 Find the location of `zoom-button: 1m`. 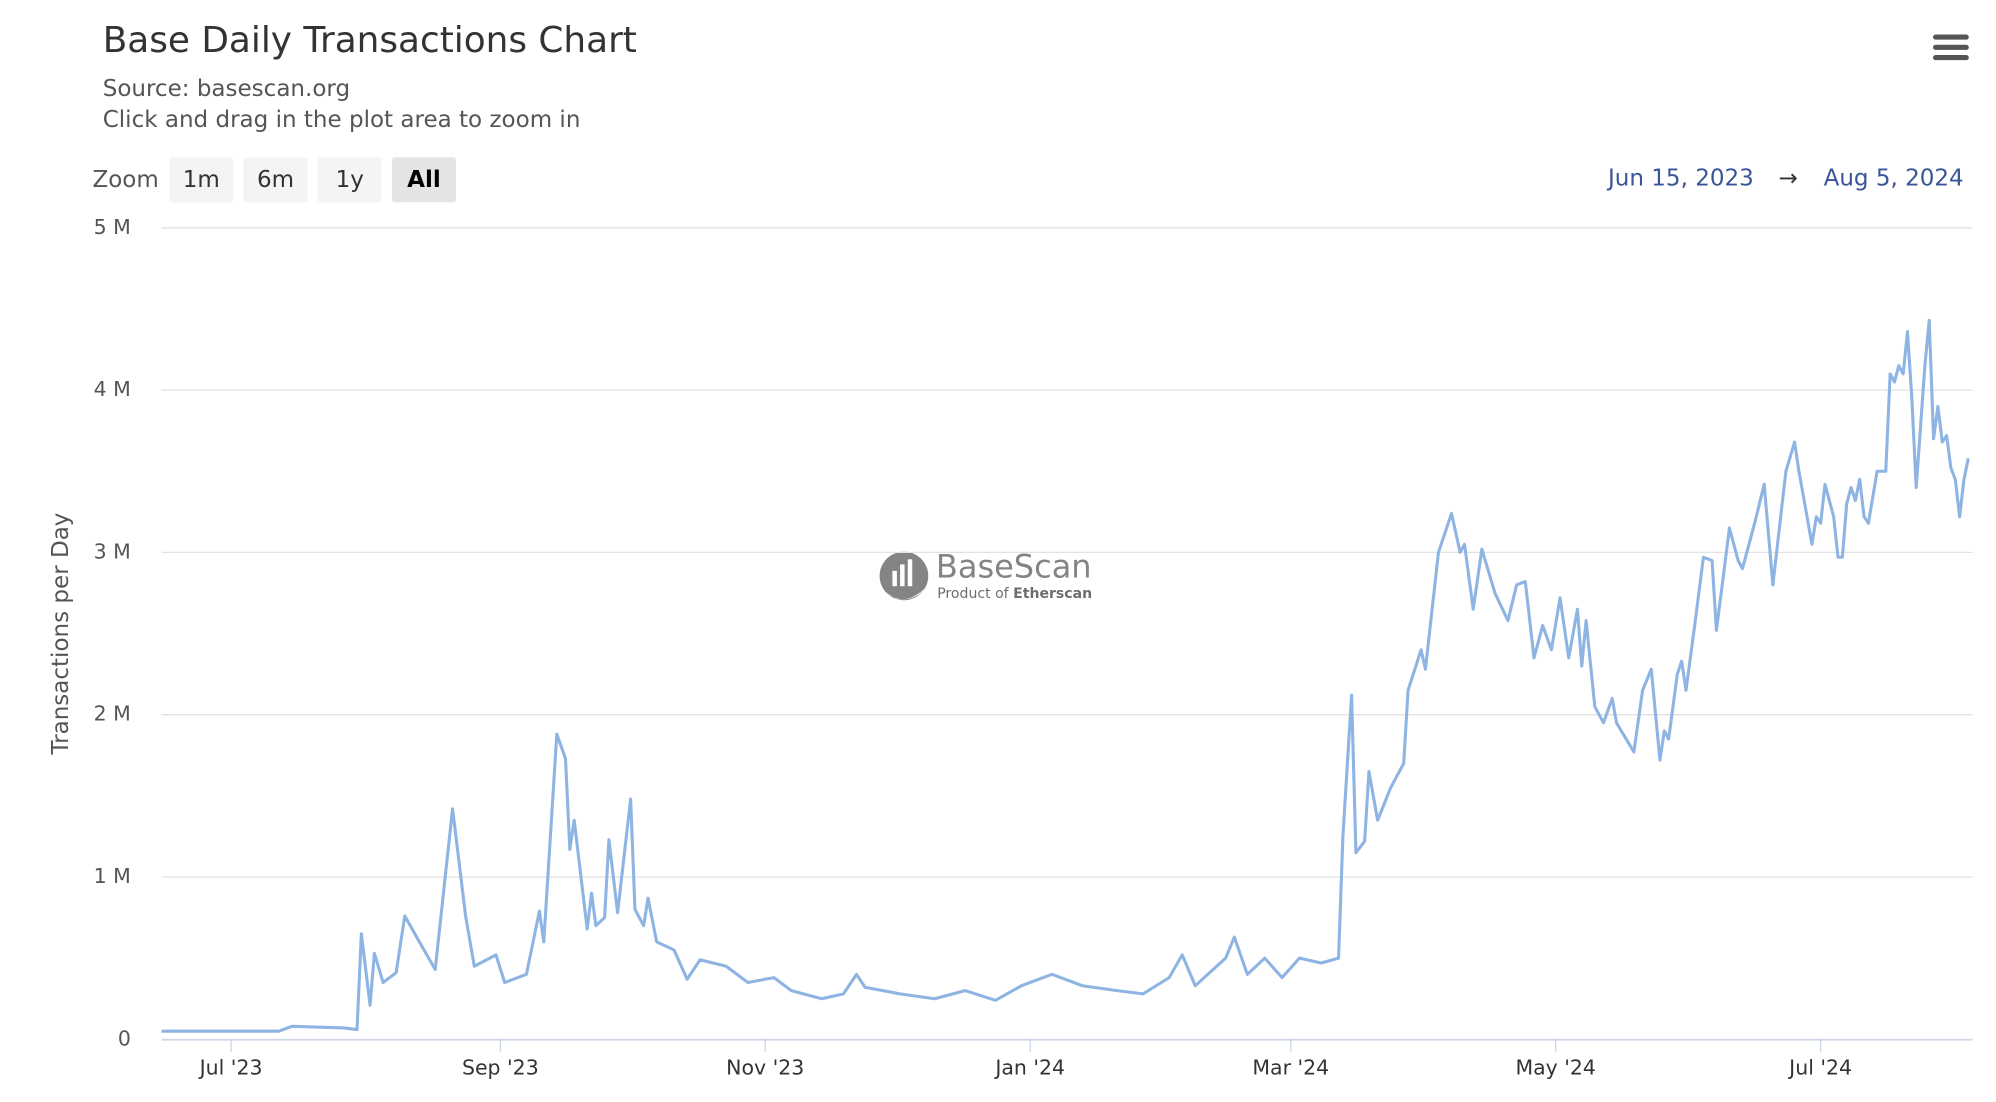

zoom-button: 1m is located at coordinates (201, 180).